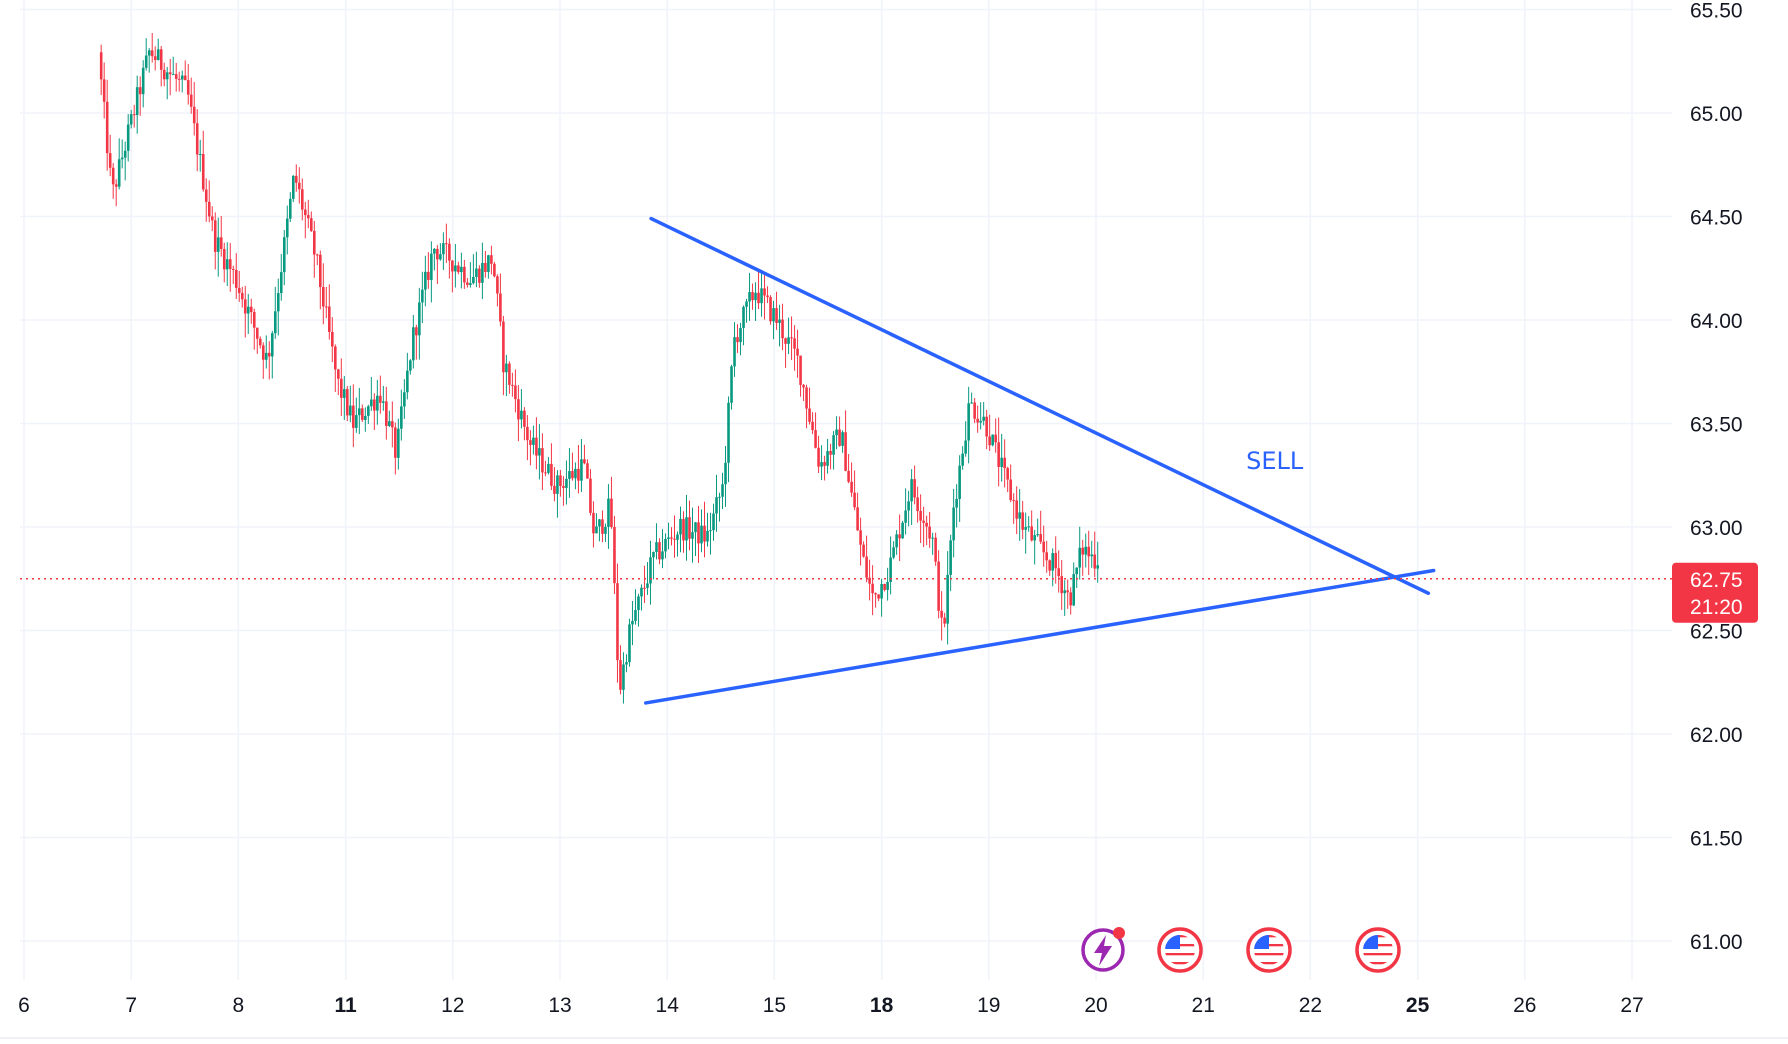 The height and width of the screenshot is (1044, 1788). I want to click on y-tick-label: 65.50, so click(1716, 11).